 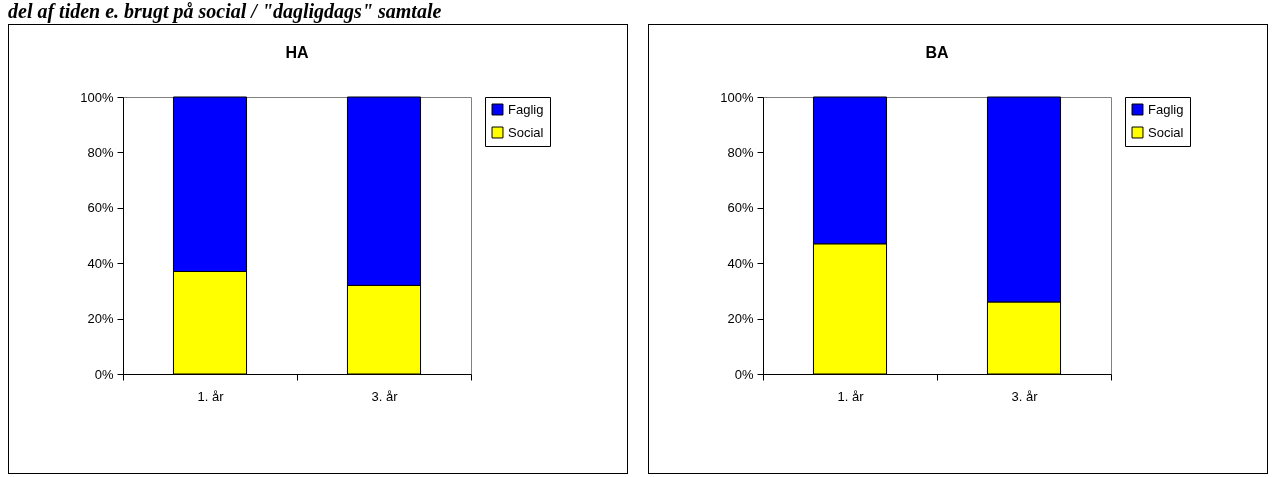 What do you see at coordinates (225, 11) in the screenshot?
I see `text: del af tiden e. brugt på social / "dagligdags" samtale` at bounding box center [225, 11].